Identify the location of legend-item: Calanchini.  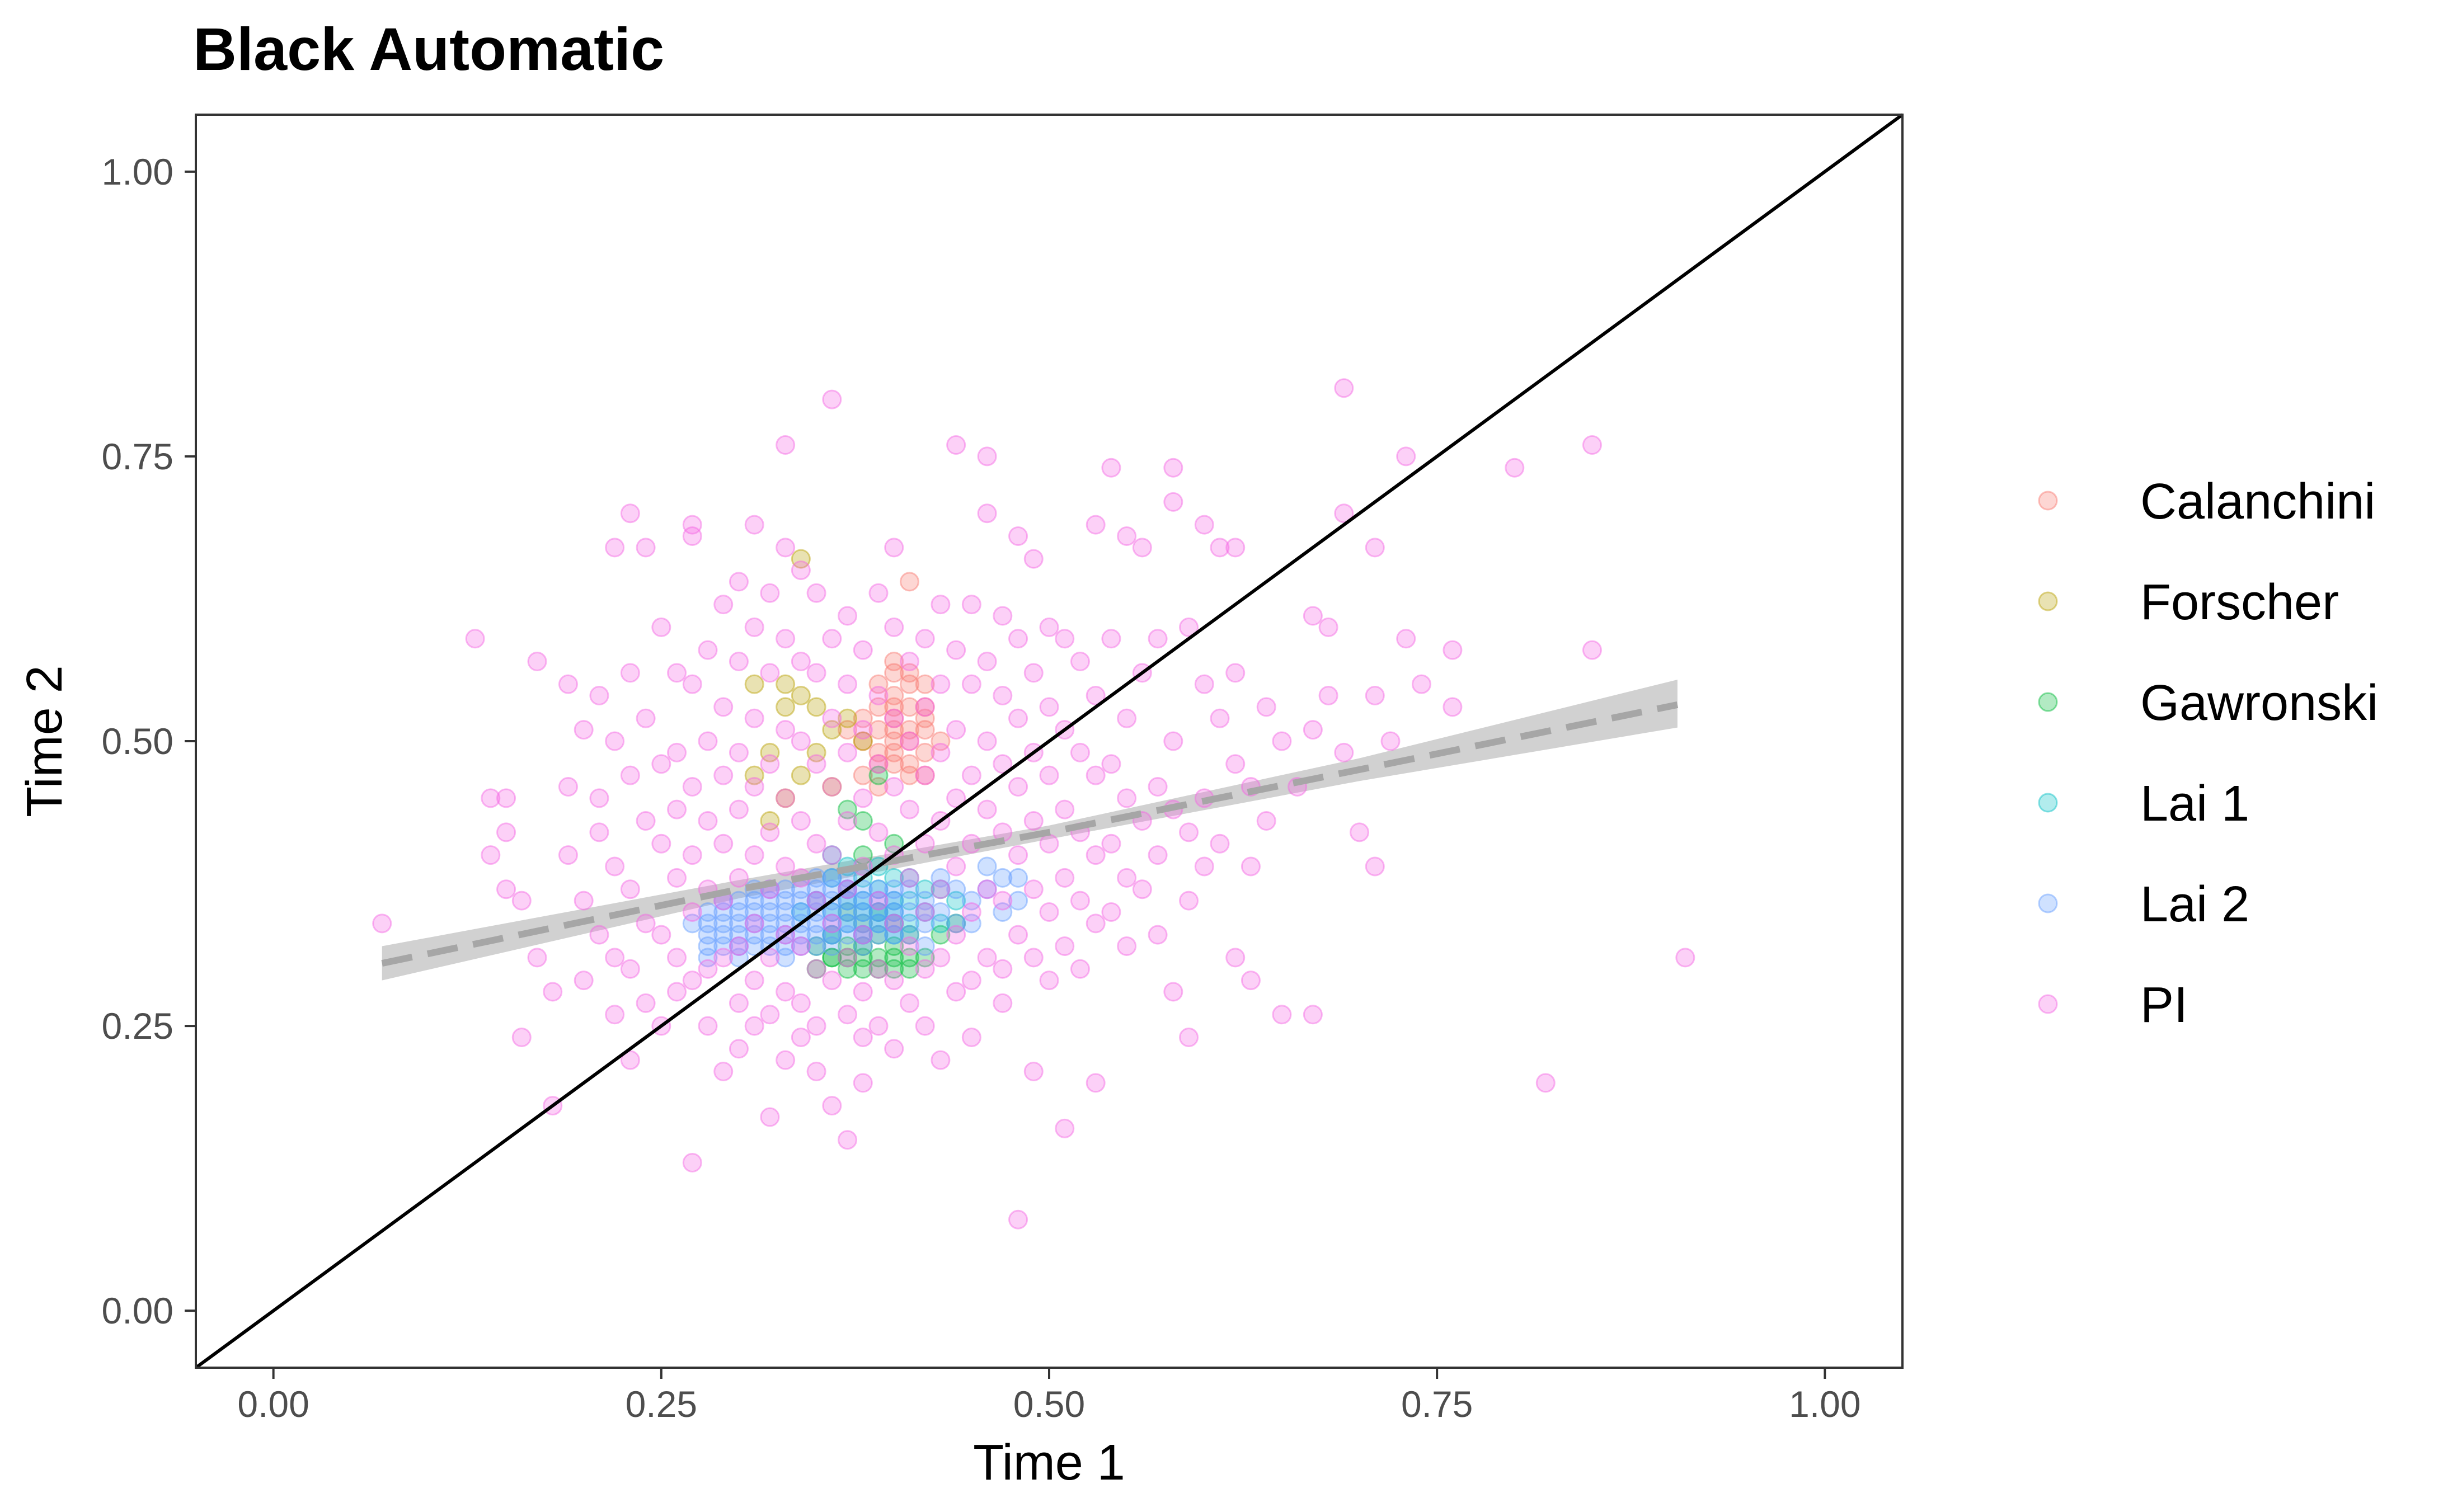
(2206, 502).